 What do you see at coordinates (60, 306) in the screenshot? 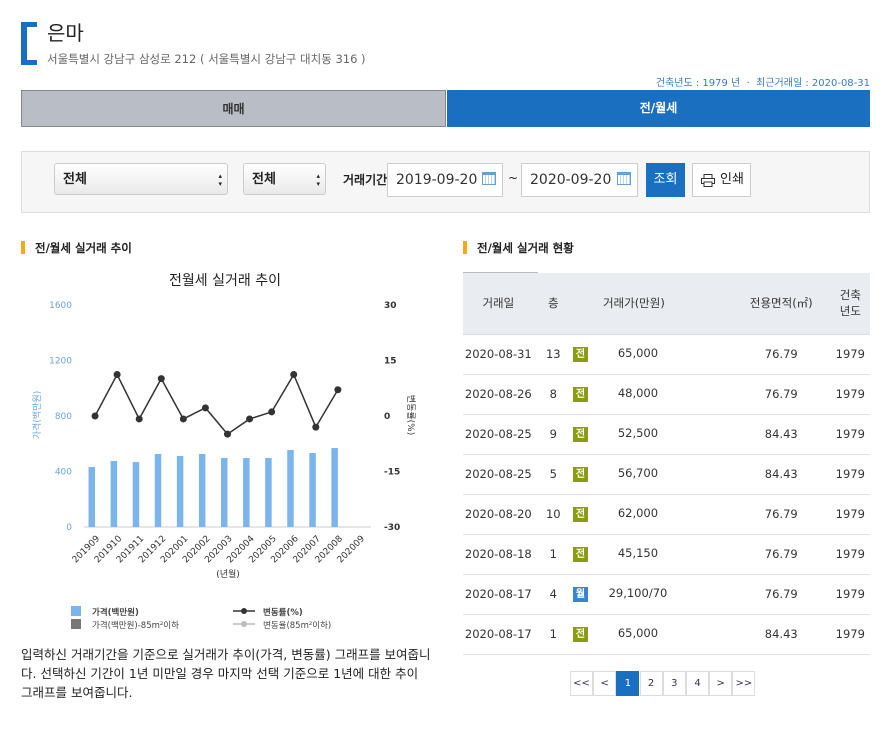
I see `y-tick-label: 1600` at bounding box center [60, 306].